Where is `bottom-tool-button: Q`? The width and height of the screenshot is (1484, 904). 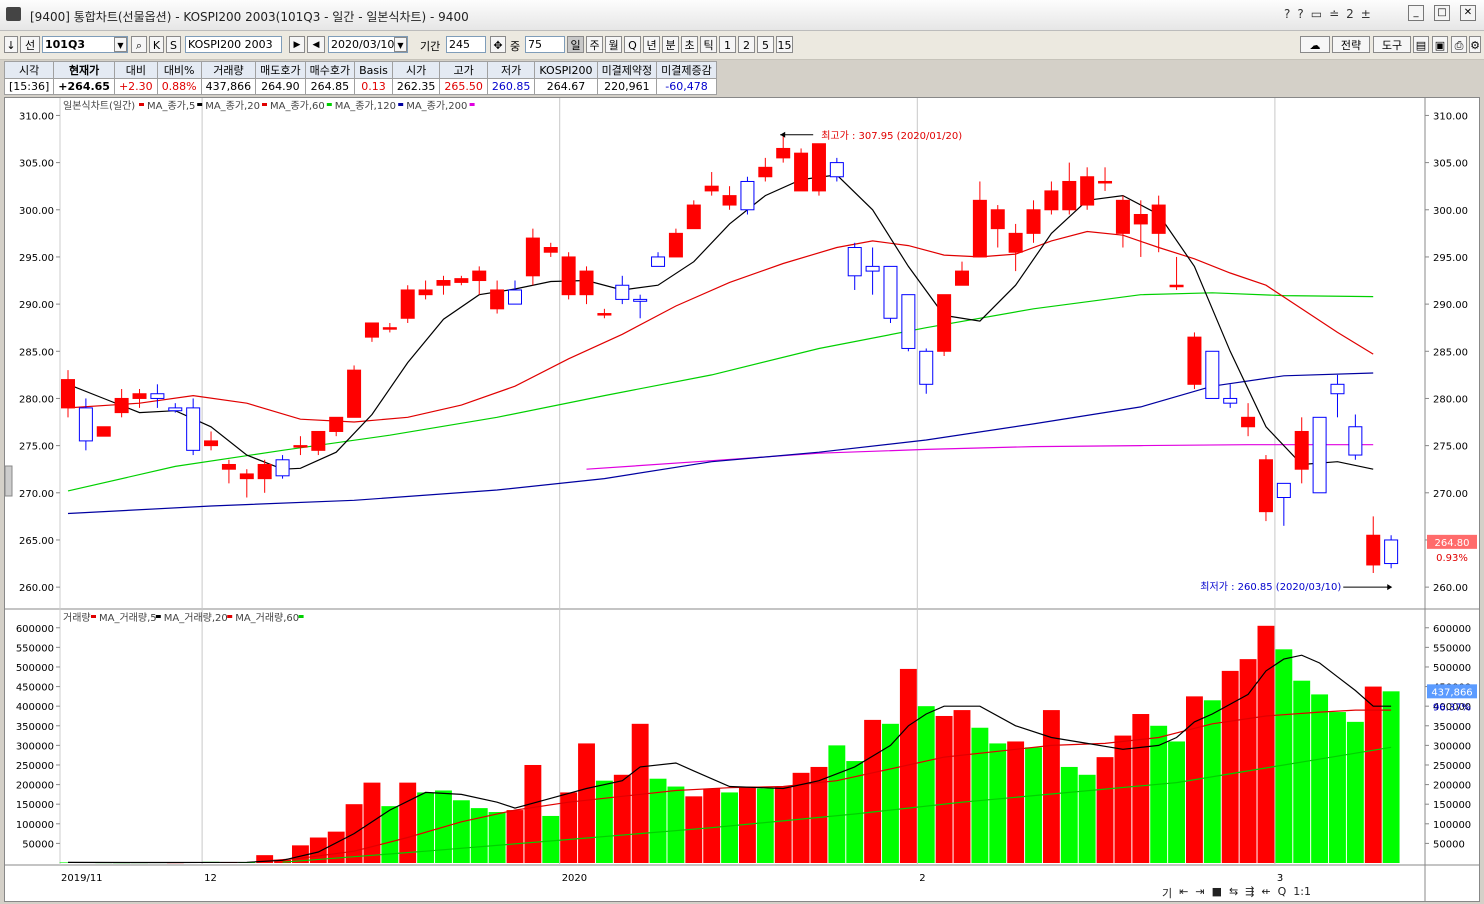
bottom-tool-button: Q is located at coordinates (1282, 891).